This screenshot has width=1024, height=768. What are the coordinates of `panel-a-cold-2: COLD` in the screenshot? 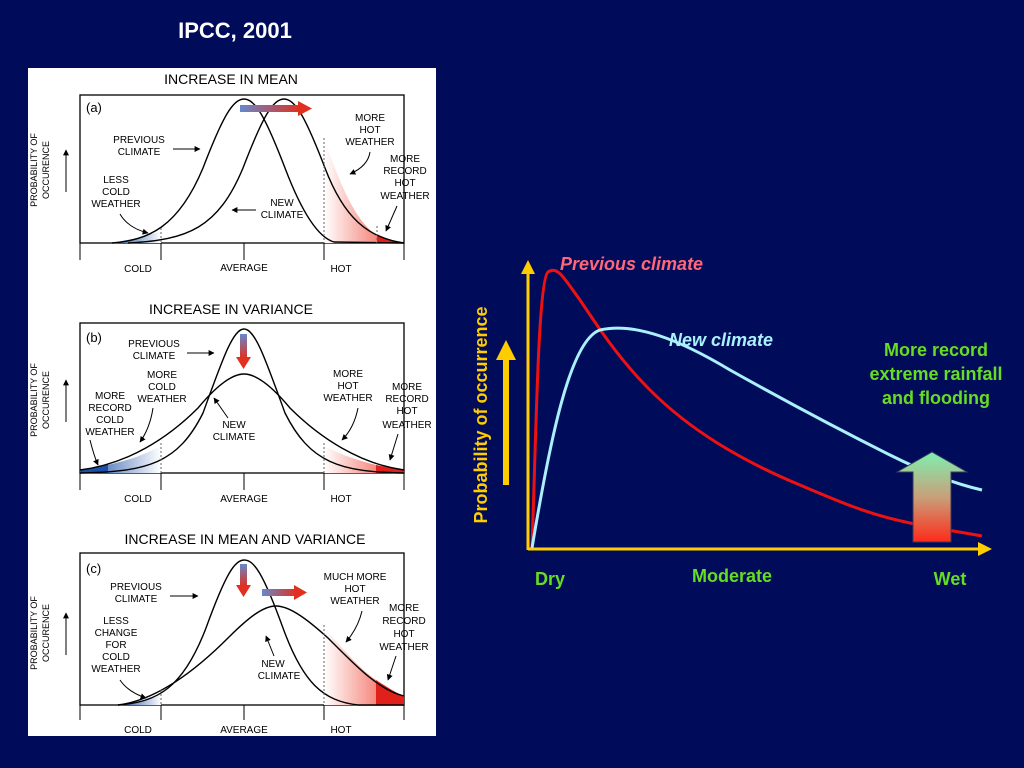 It's located at (116, 192).